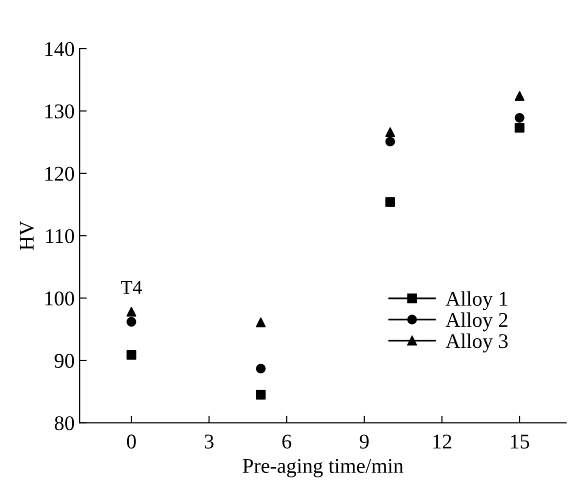 This screenshot has width=569, height=486. Describe the element at coordinates (209, 441) in the screenshot. I see `x-tick-label: 3` at that location.